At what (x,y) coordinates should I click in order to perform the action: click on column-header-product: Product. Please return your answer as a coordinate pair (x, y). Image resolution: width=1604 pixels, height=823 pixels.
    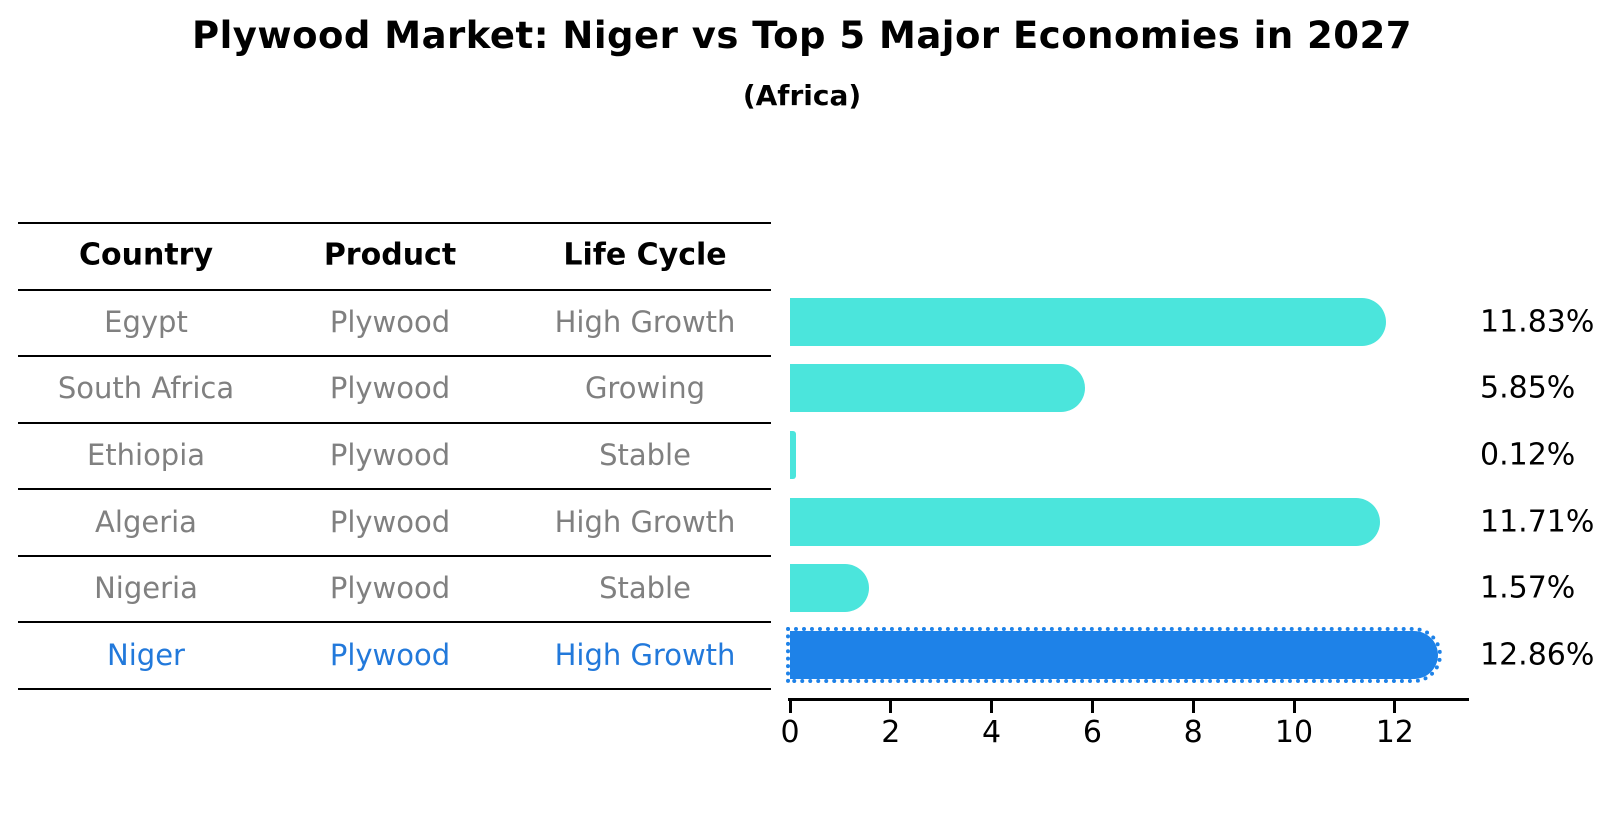
    Looking at the image, I should click on (390, 255).